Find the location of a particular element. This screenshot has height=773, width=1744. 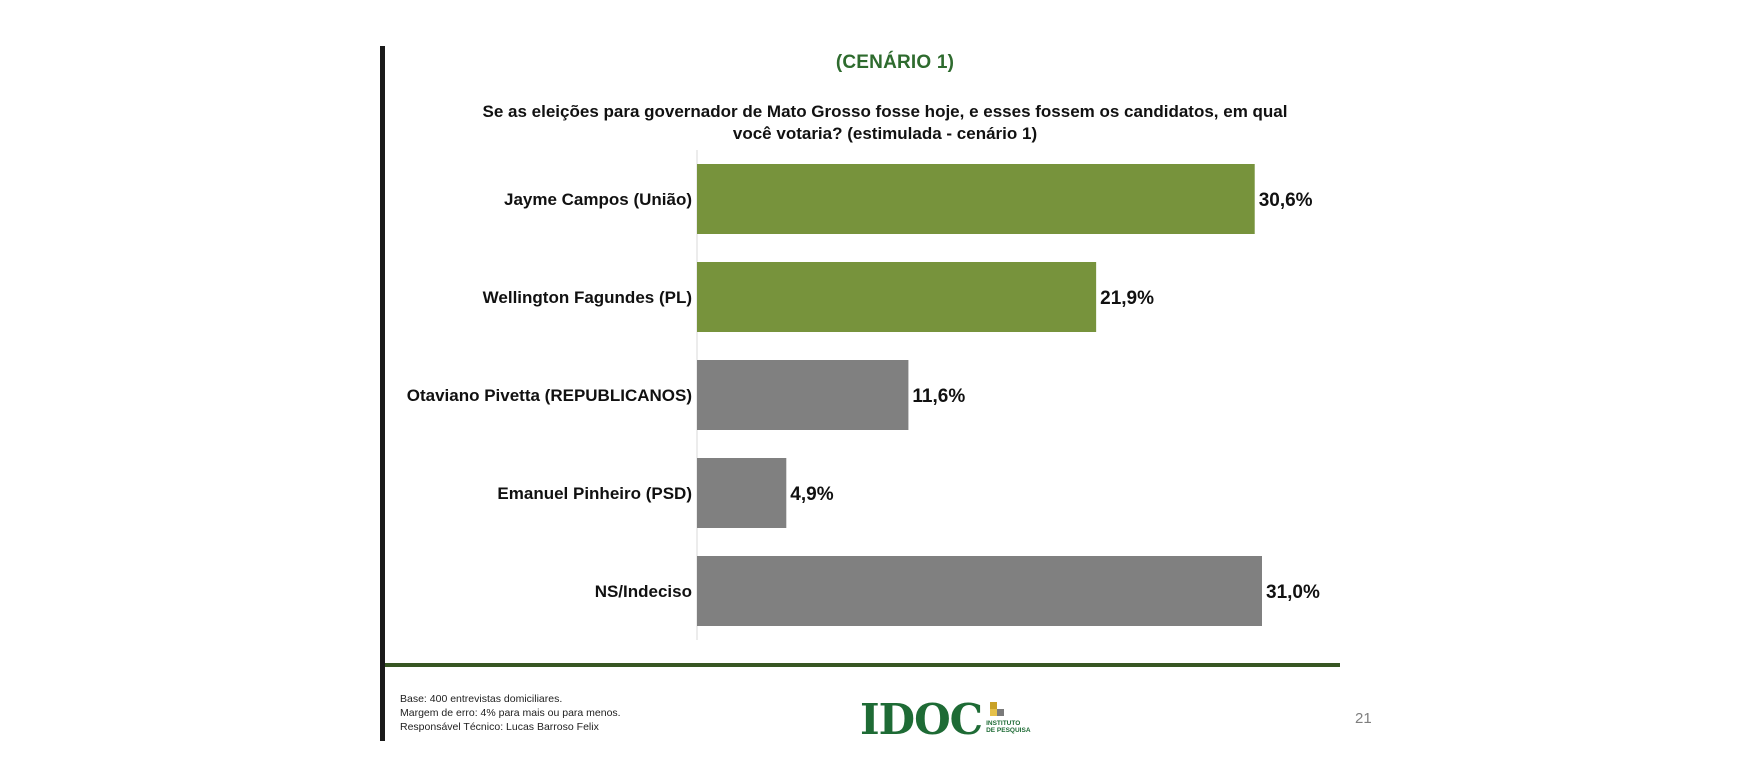

logo-subtitle-line2: DE PESQUISA is located at coordinates (1008, 730).